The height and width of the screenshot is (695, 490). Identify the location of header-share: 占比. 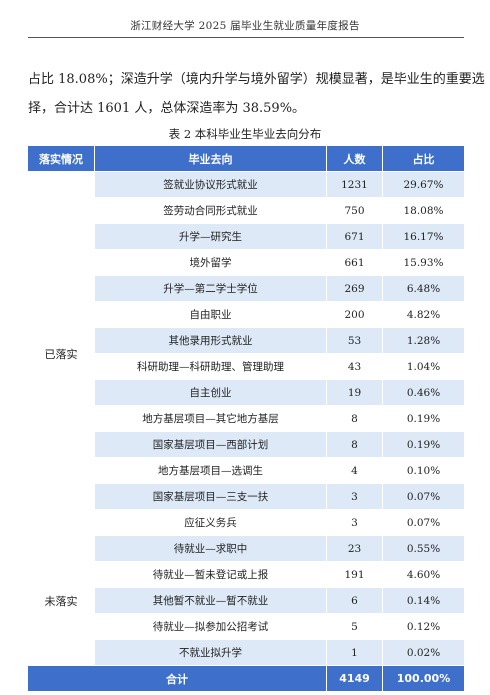
(423, 158).